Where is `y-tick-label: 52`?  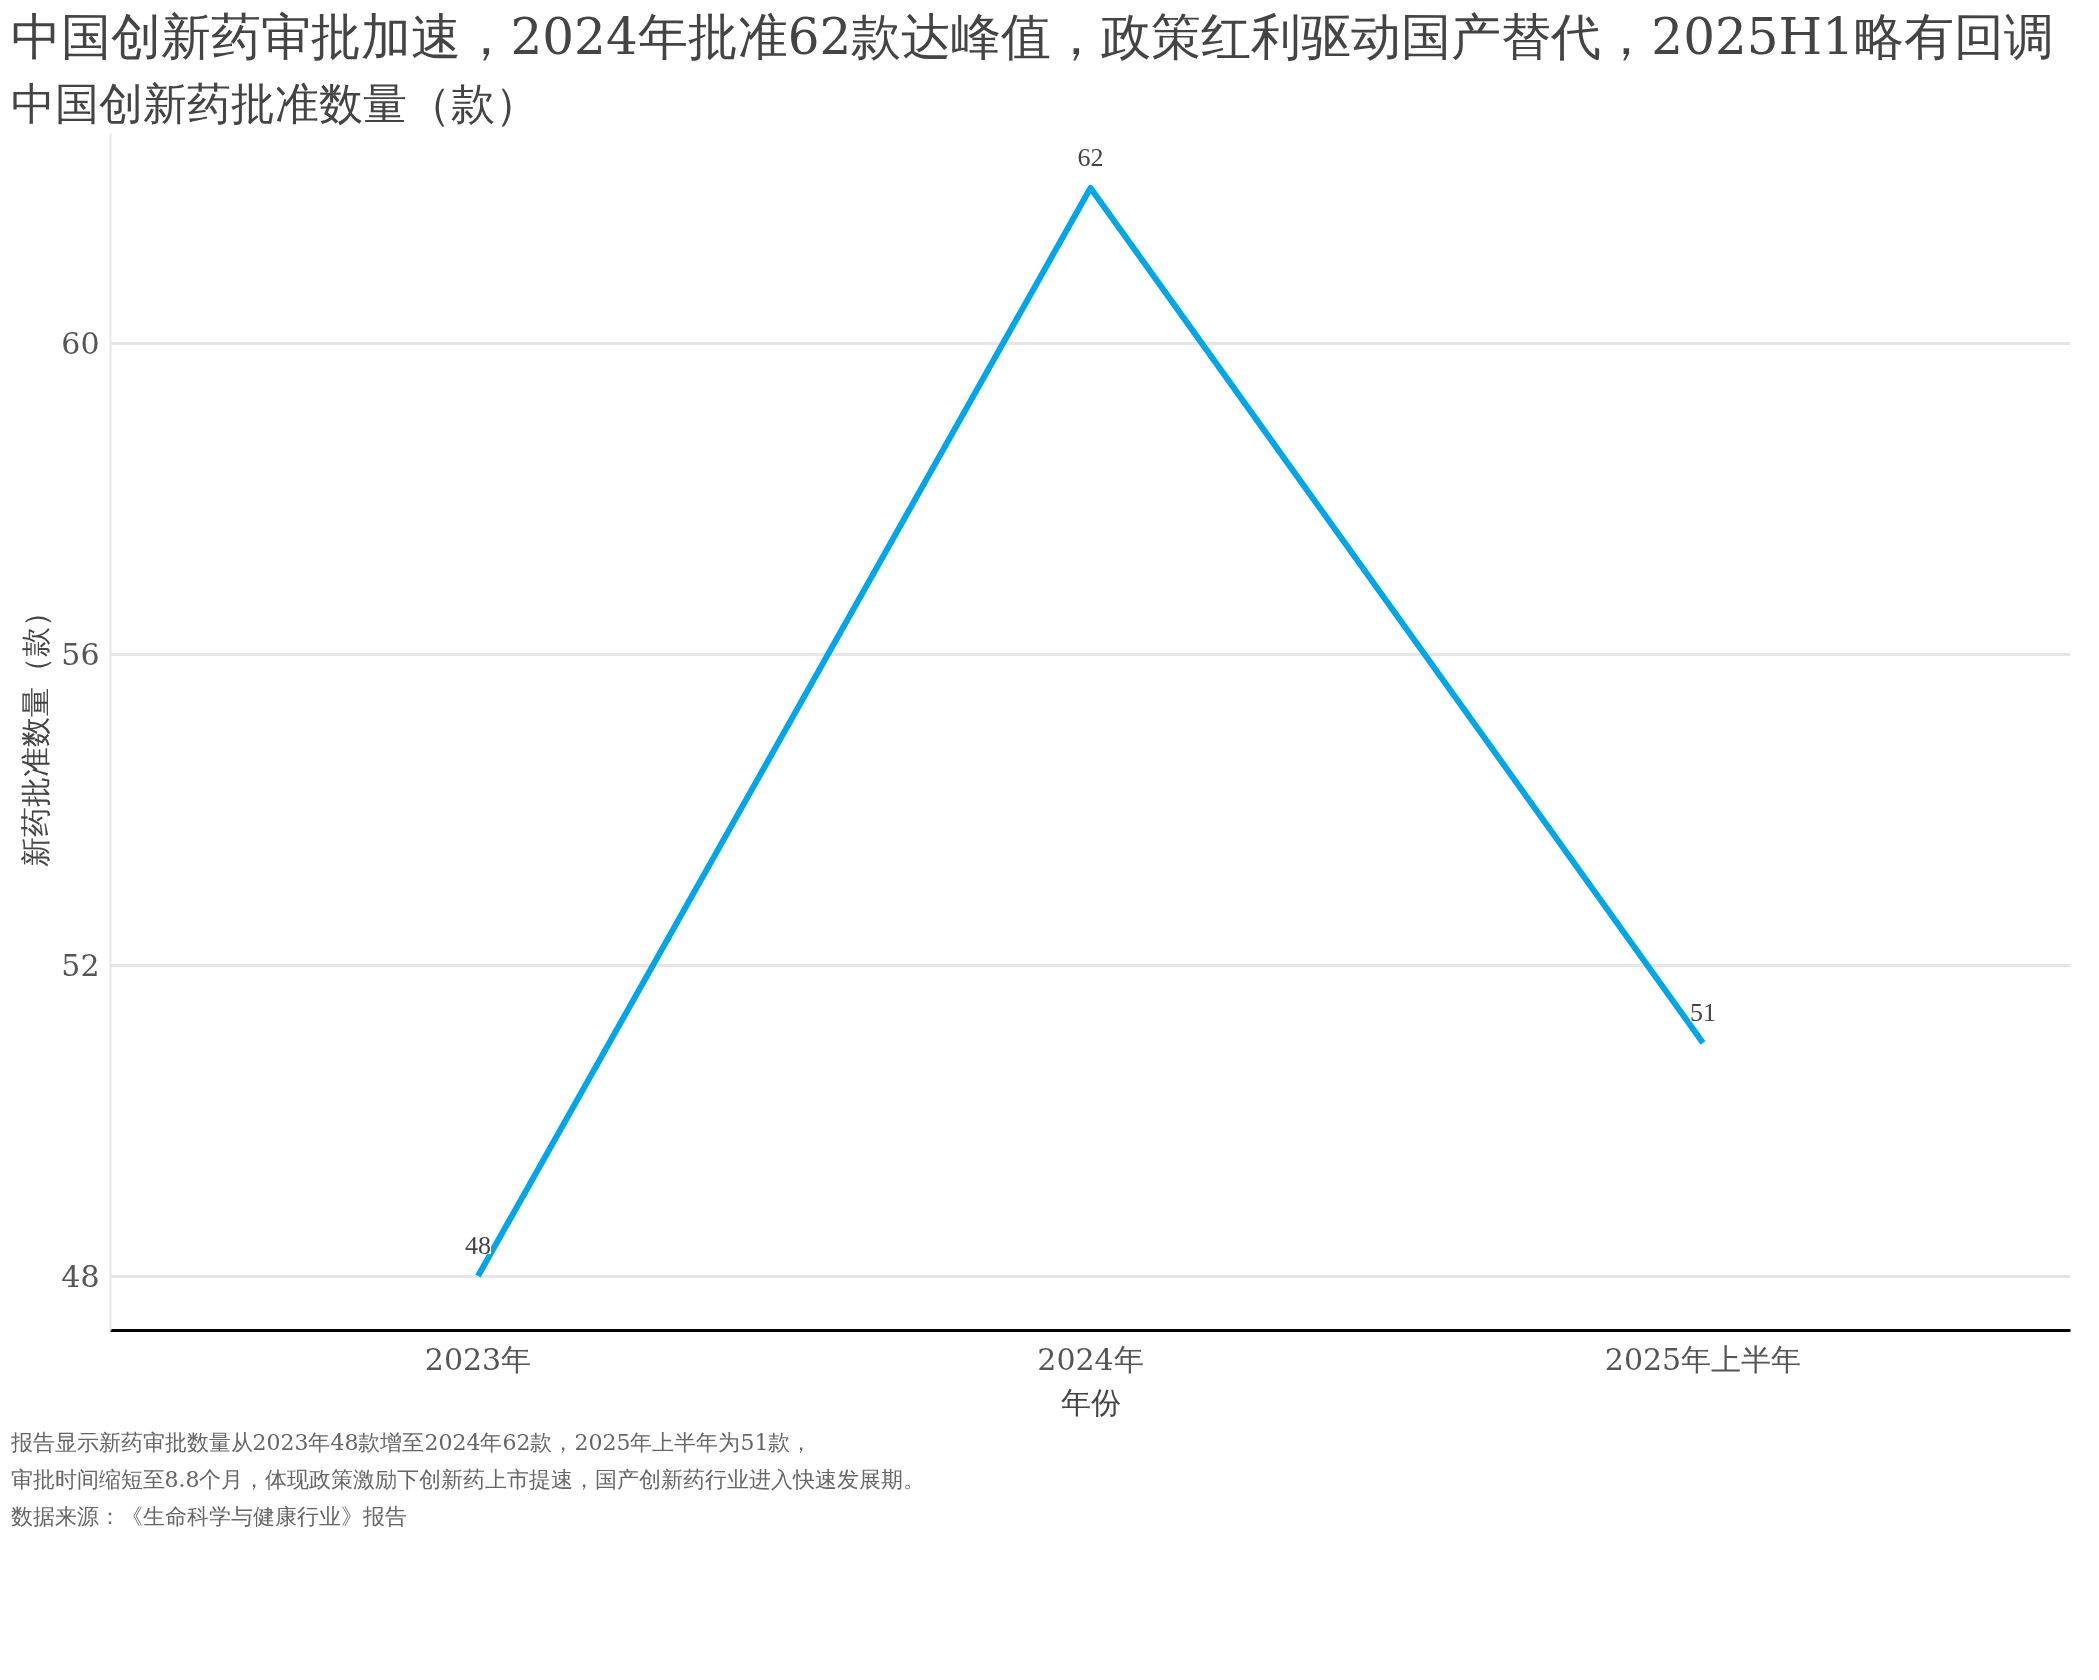 y-tick-label: 52 is located at coordinates (80, 966).